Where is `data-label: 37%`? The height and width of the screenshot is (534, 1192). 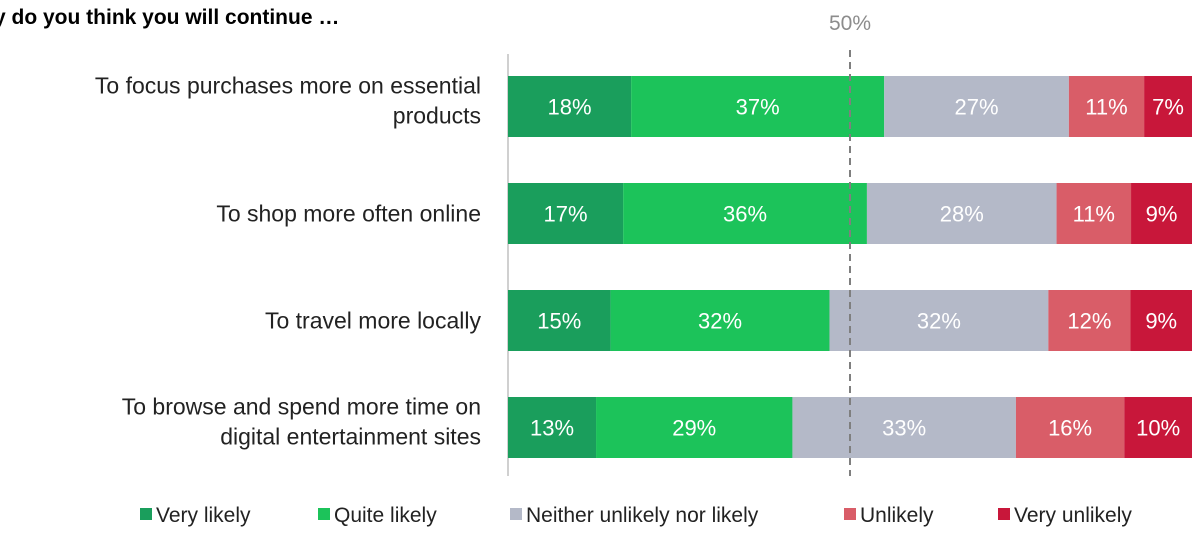 data-label: 37% is located at coordinates (758, 107).